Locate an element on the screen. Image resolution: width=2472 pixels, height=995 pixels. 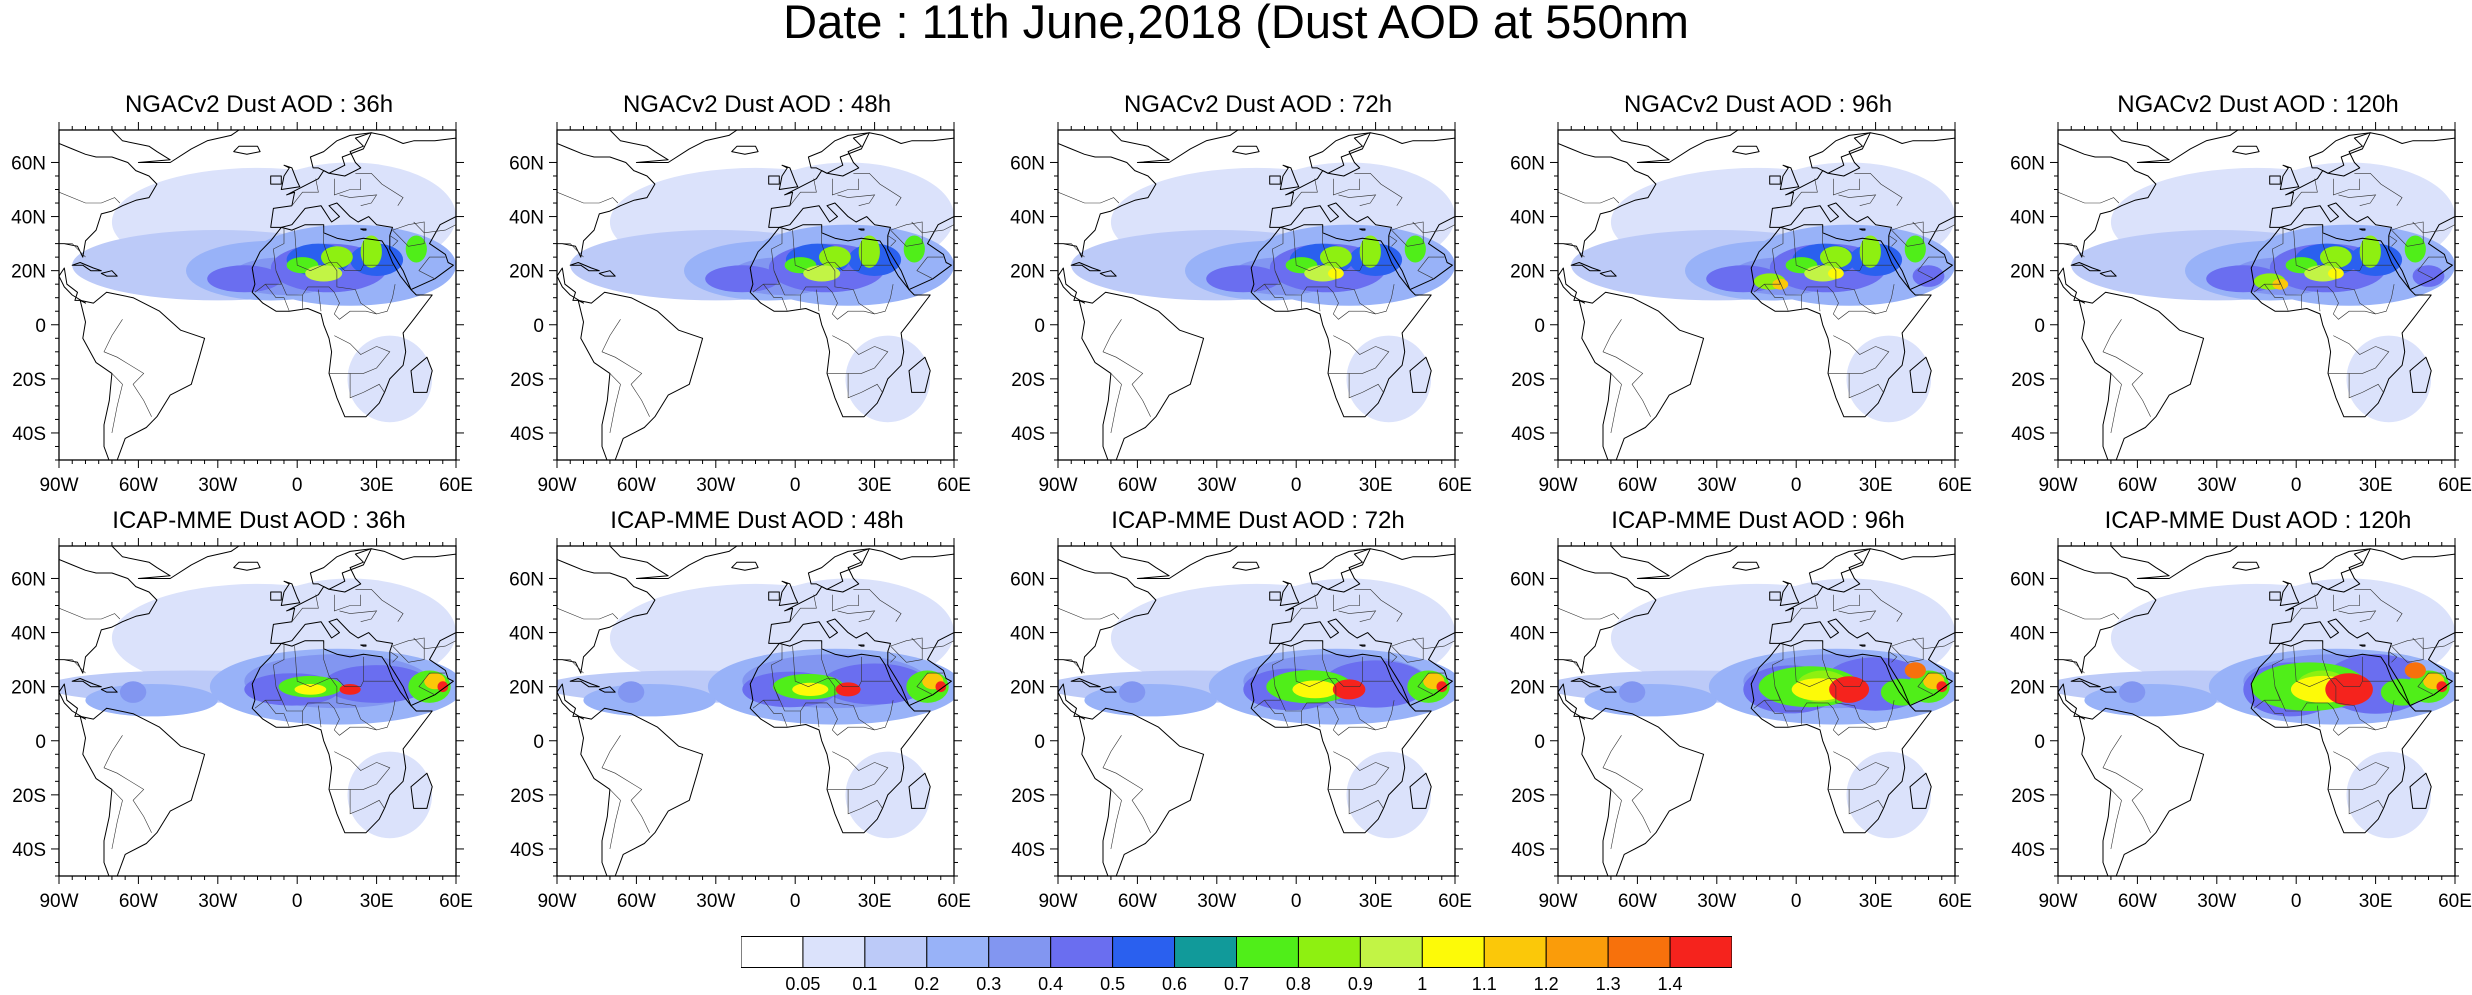
lat-tick-label: 20S is located at coordinates (1028, 380).